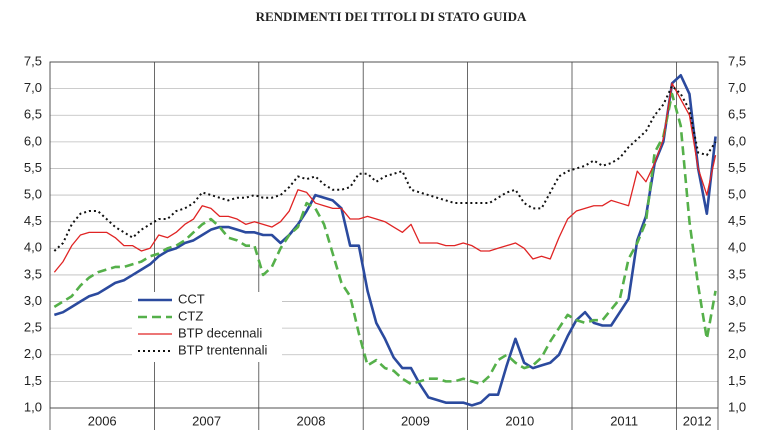  I want to click on y2-tick-label: 6,5, so click(737, 114).